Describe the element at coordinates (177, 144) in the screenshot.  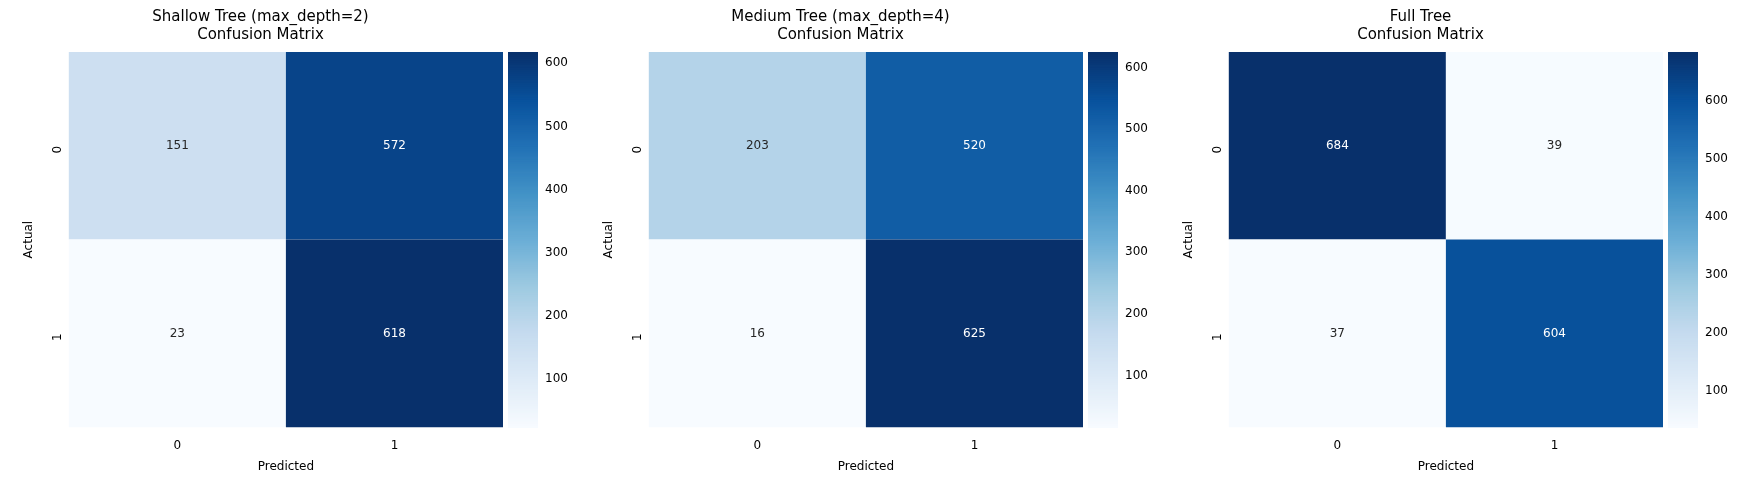
I see `data-label: 151` at that location.